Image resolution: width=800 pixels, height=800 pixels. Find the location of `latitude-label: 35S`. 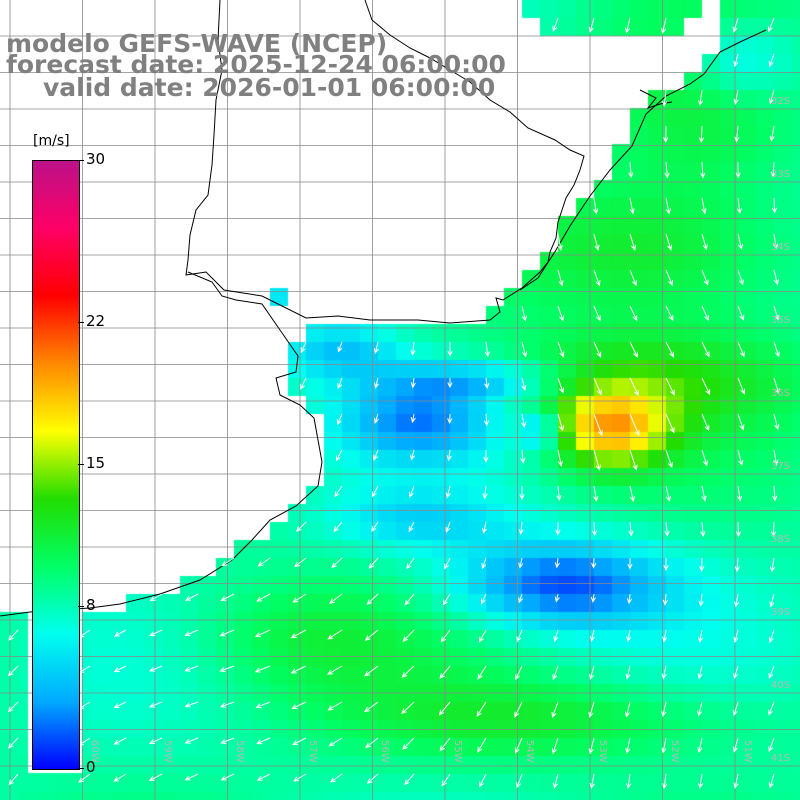

latitude-label: 35S is located at coordinates (781, 320).